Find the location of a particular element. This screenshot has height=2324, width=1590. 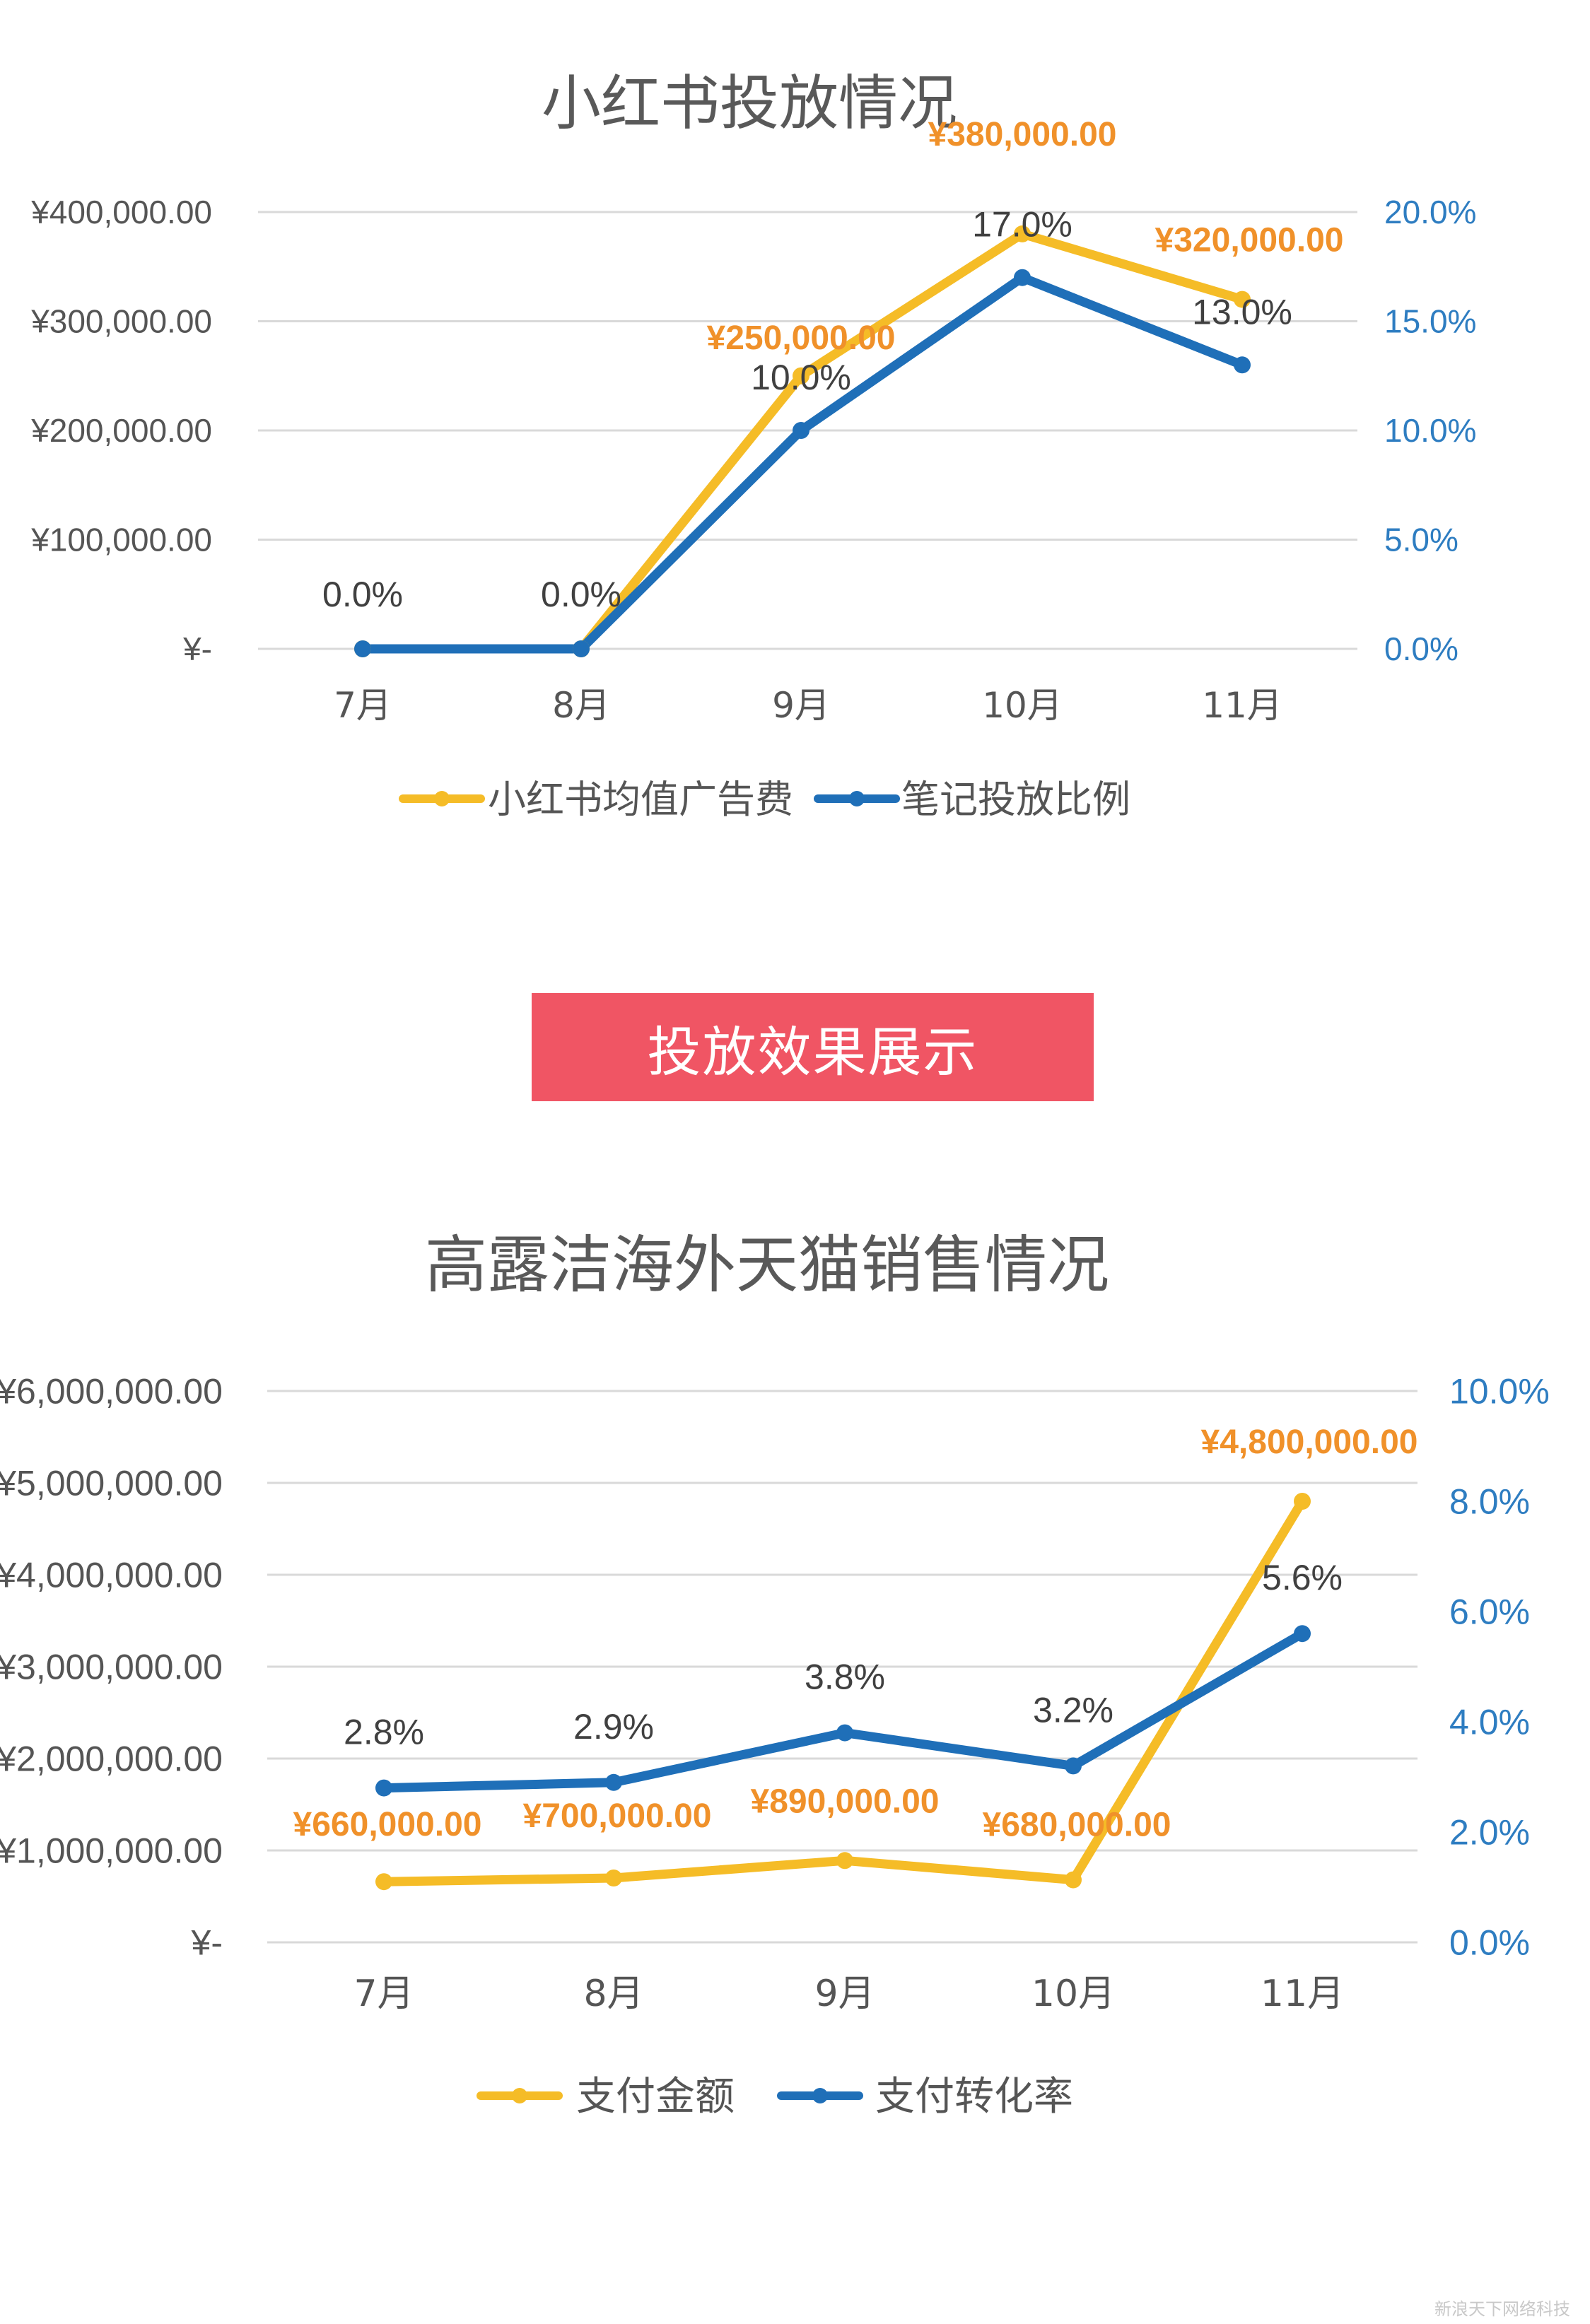

y-right-tick-label: 2.0% is located at coordinates (1489, 1833).